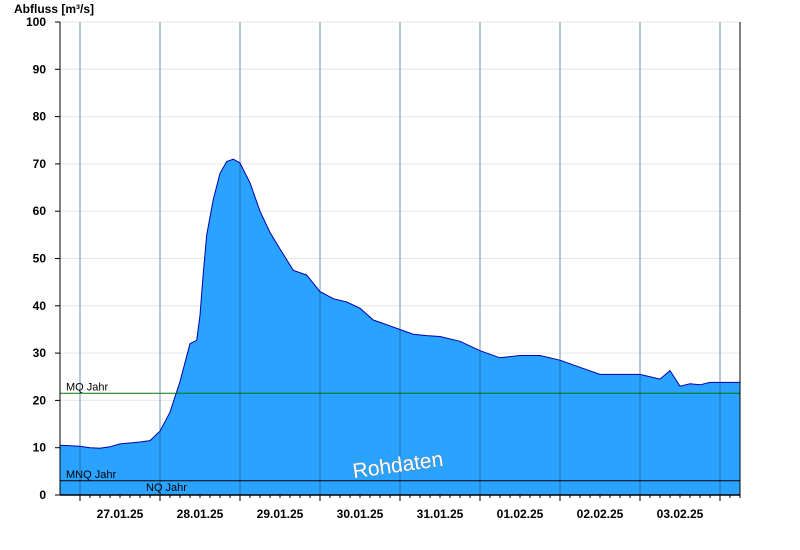 Image resolution: width=800 pixels, height=550 pixels. What do you see at coordinates (40, 117) in the screenshot?
I see `y-tick-label: 80` at bounding box center [40, 117].